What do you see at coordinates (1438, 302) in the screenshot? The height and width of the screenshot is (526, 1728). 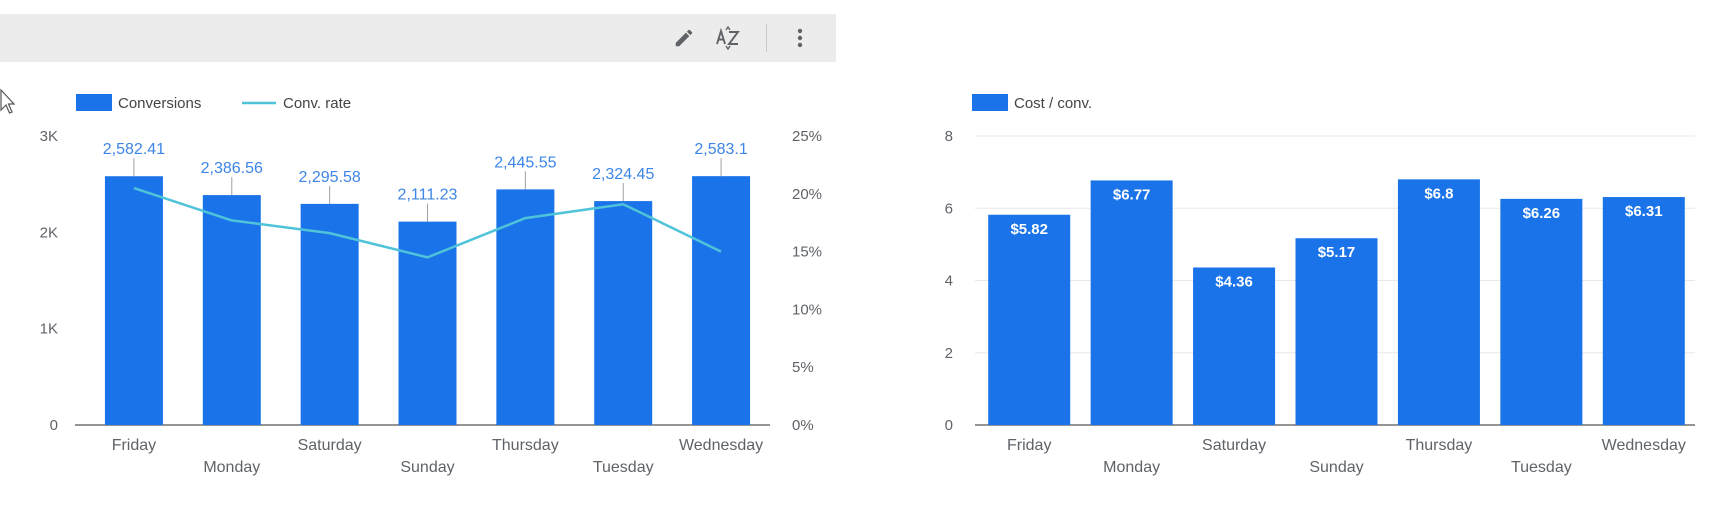 I see `bar-cost-per-conv-thursday` at bounding box center [1438, 302].